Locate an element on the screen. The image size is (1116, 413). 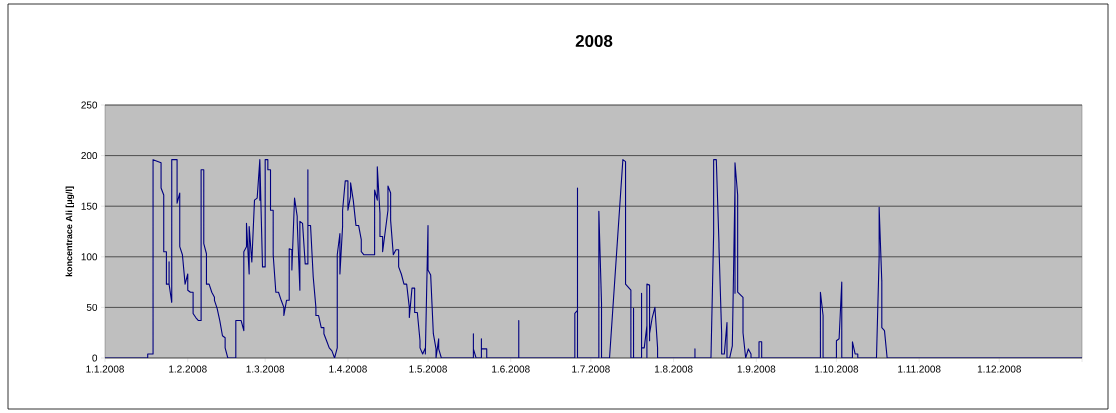
x-tick-label: 1.4.2008 is located at coordinates (348, 369).